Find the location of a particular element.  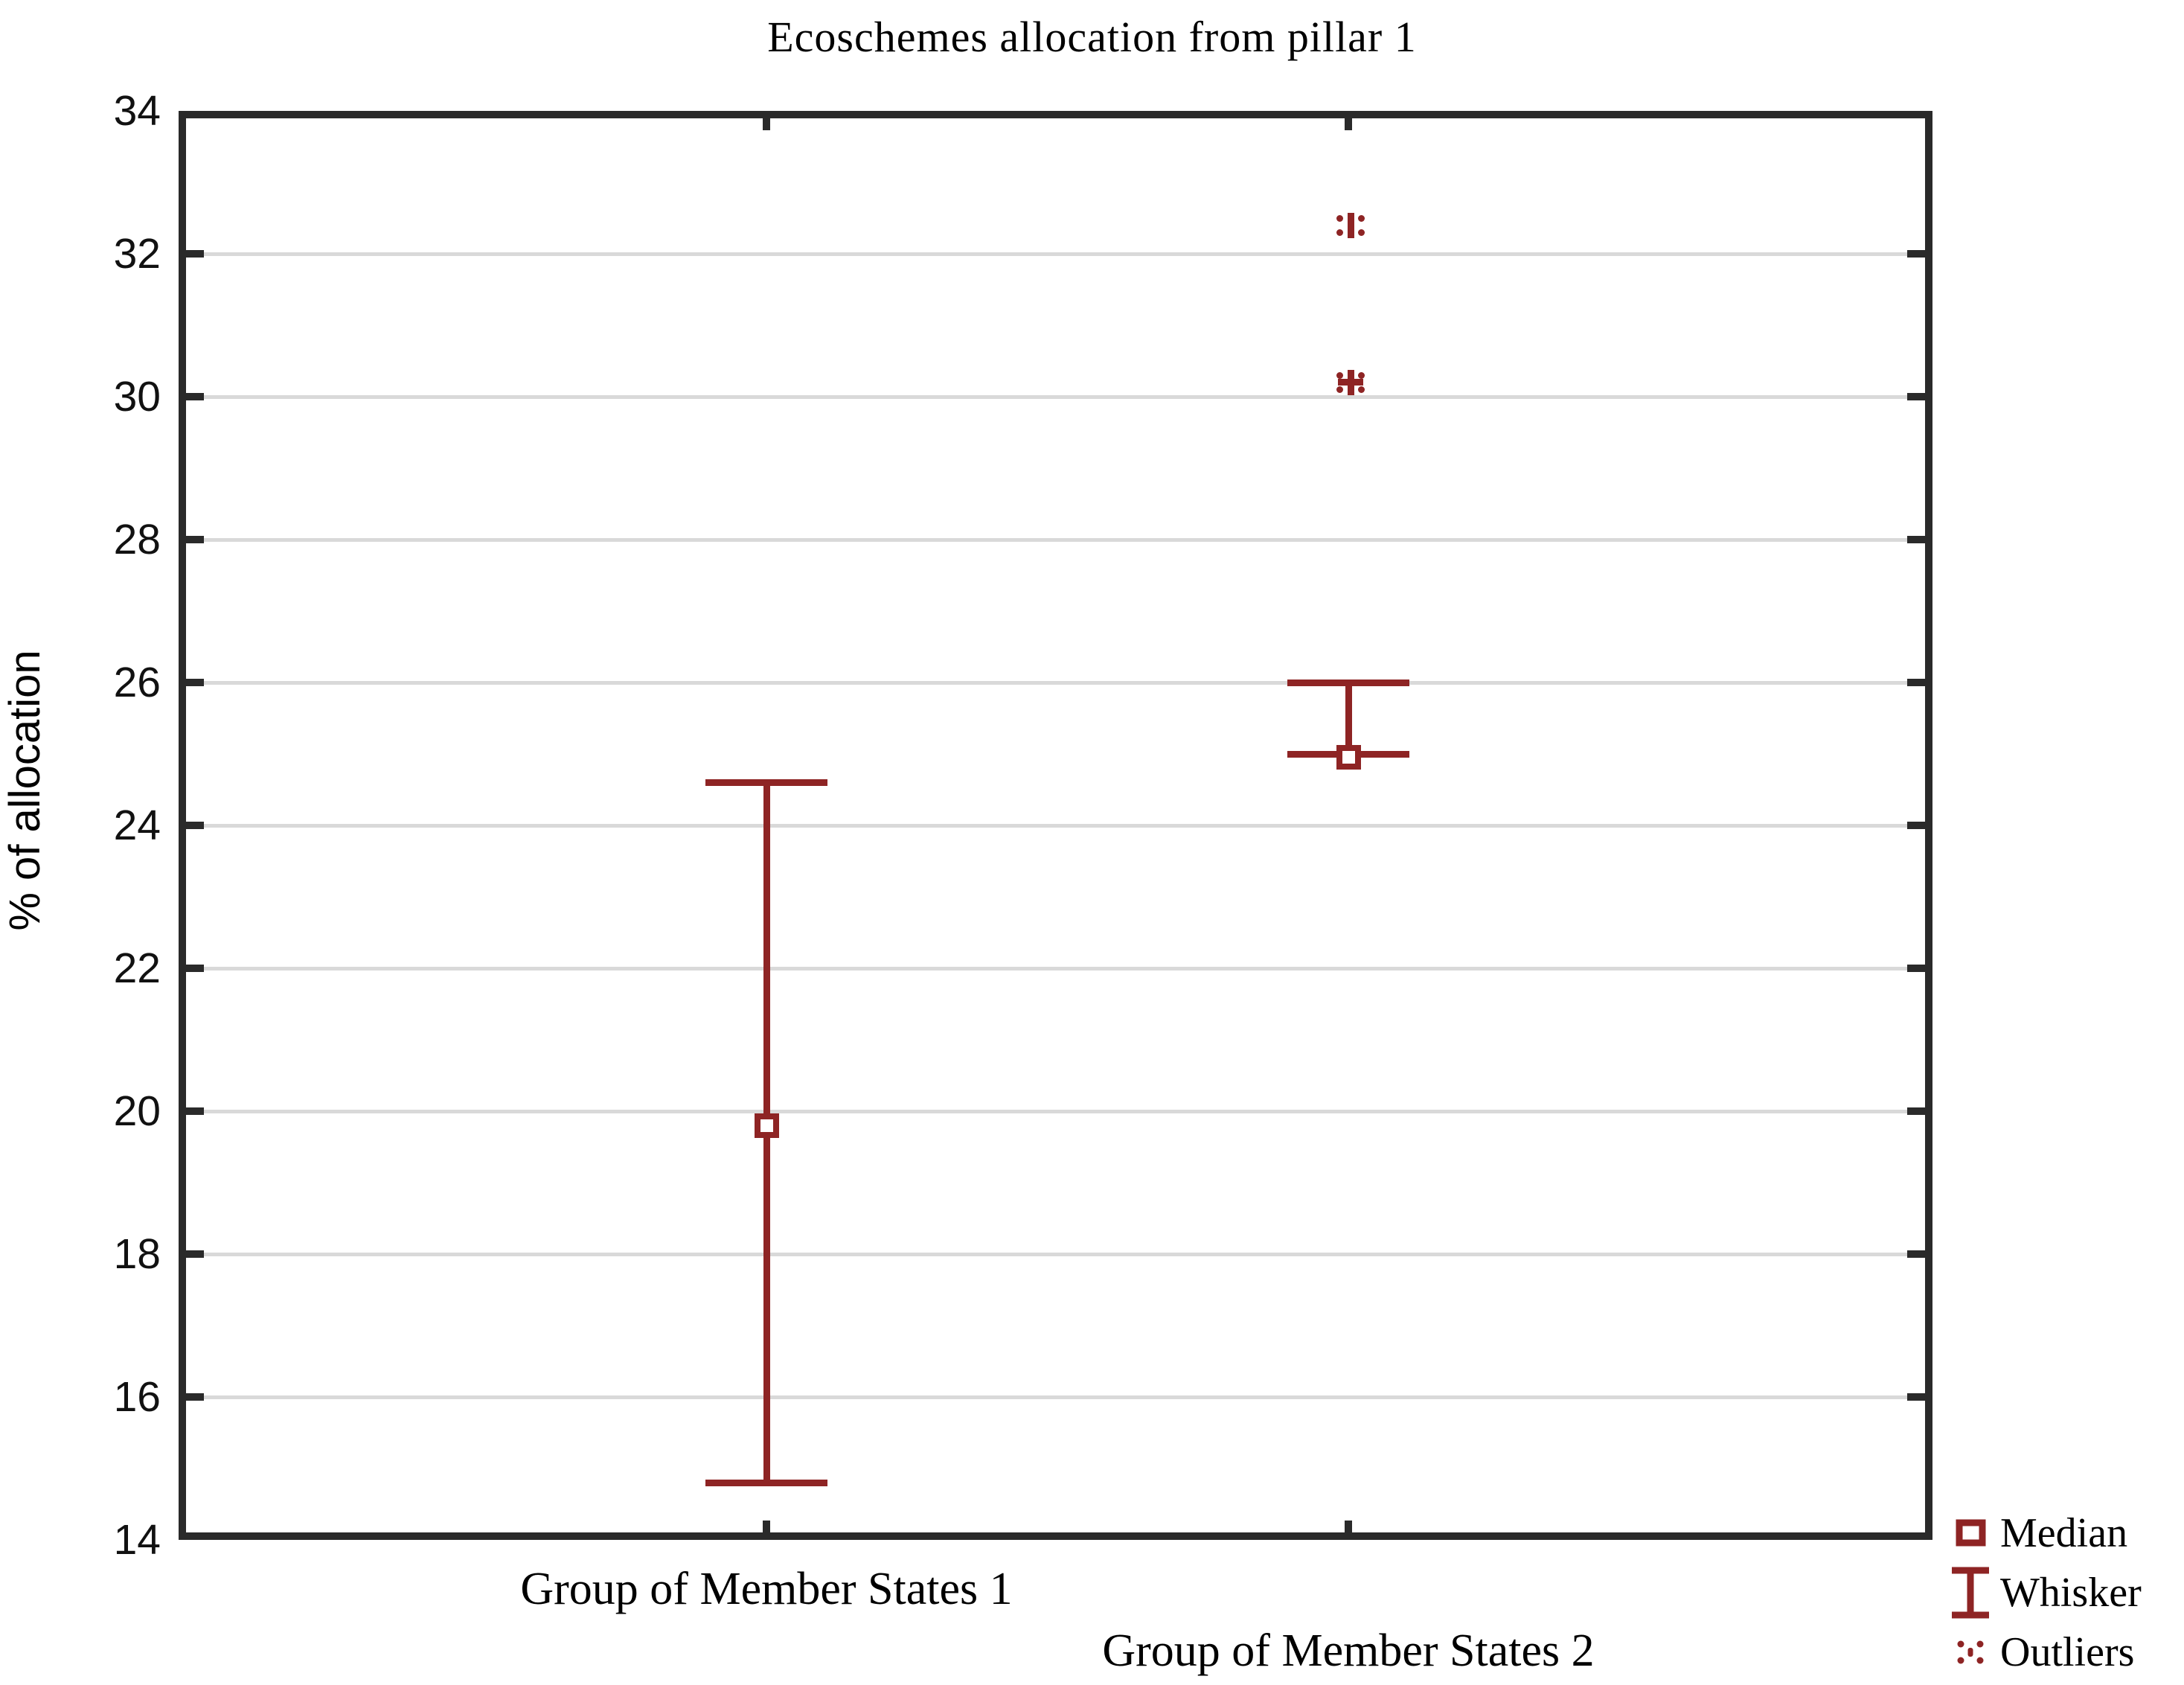

legend-label-whisker: Whisker is located at coordinates (2071, 1593).